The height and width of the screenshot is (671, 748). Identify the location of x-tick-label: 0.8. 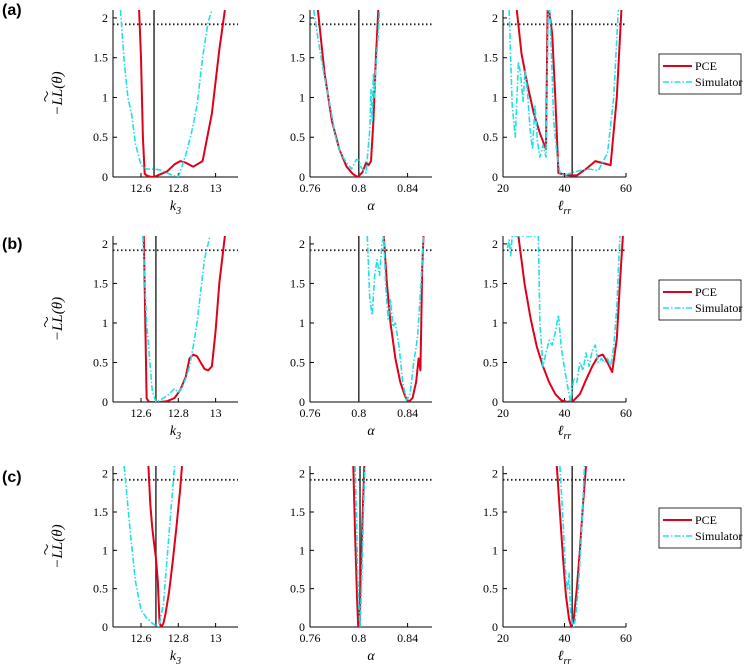
(358, 638).